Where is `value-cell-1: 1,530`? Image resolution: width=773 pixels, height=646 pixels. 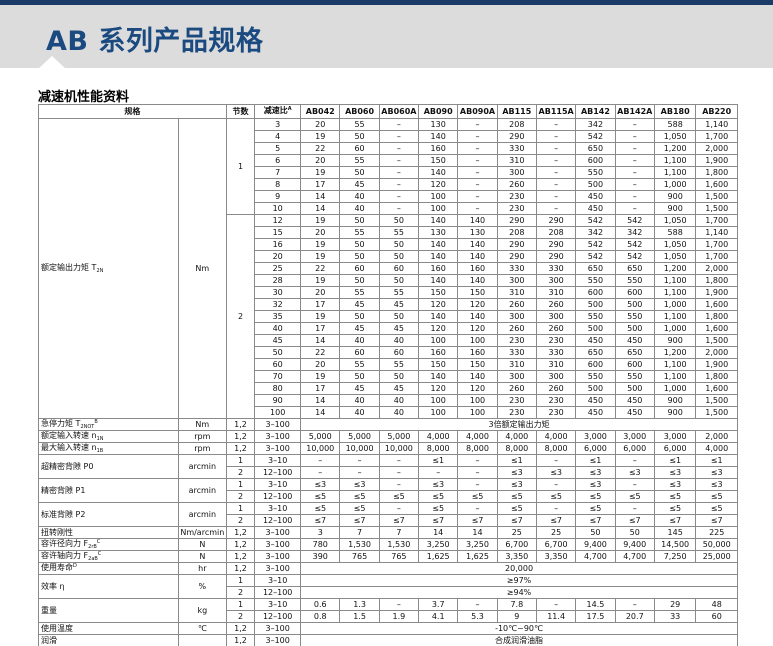
value-cell-1: 1,530 is located at coordinates (359, 544).